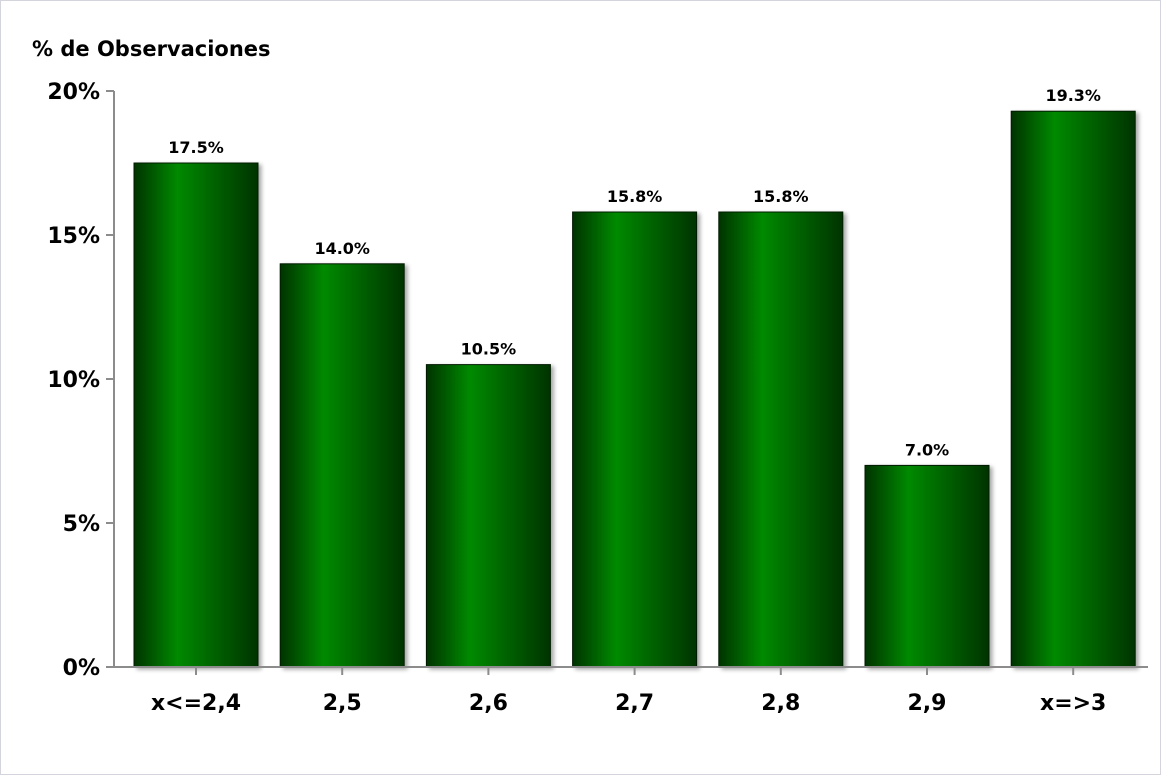 Image resolution: width=1161 pixels, height=776 pixels. What do you see at coordinates (927, 703) in the screenshot?
I see `x-tick-label-6: 2,9` at bounding box center [927, 703].